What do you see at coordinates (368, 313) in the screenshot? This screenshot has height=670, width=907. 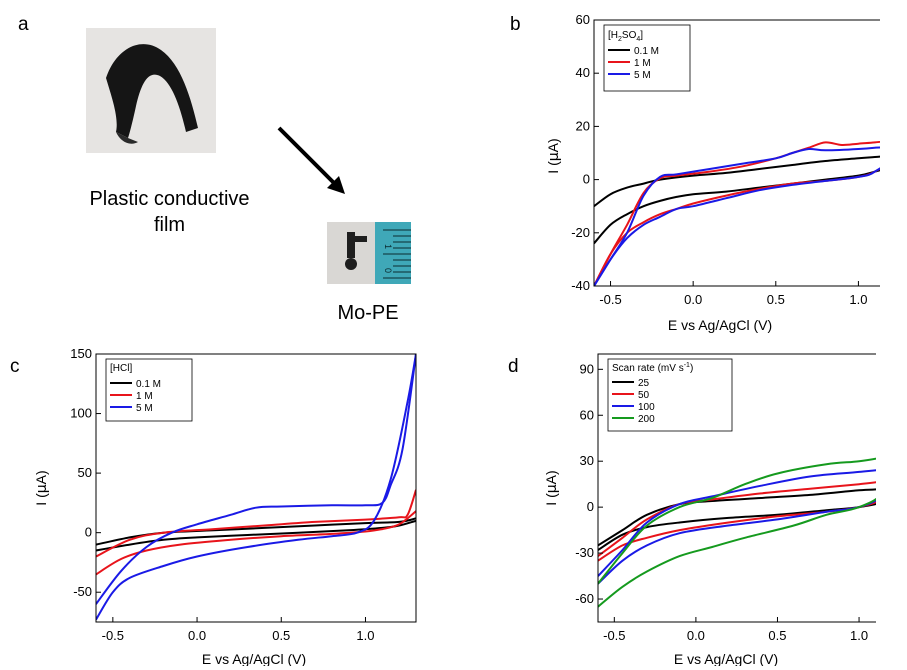 I see `electrode-caption: Mo-PE` at bounding box center [368, 313].